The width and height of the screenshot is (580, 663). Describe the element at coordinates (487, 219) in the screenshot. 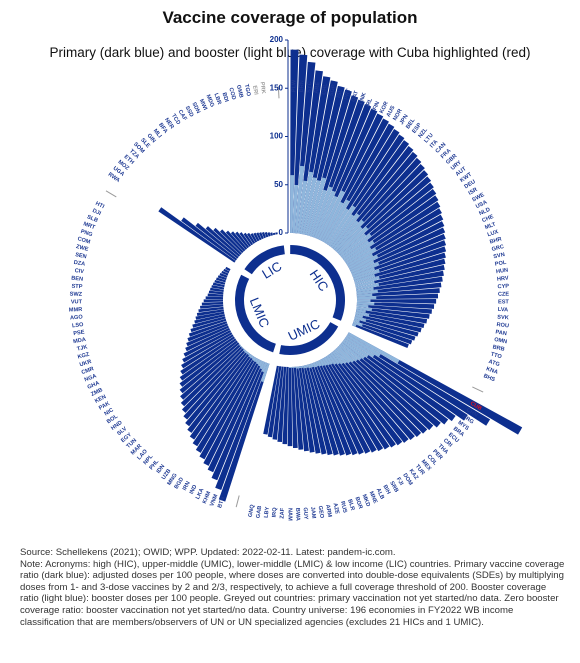

I see `country-label-che: CHE` at that location.